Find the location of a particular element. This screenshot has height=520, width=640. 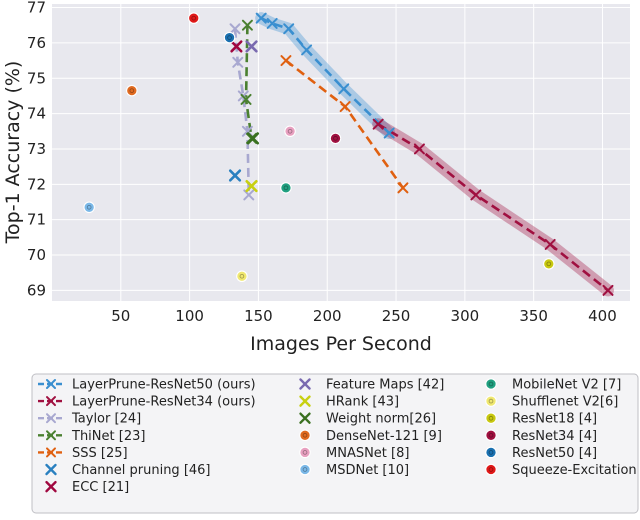

legend-item-msdnet-10: MSDNet [10] is located at coordinates (354, 470).